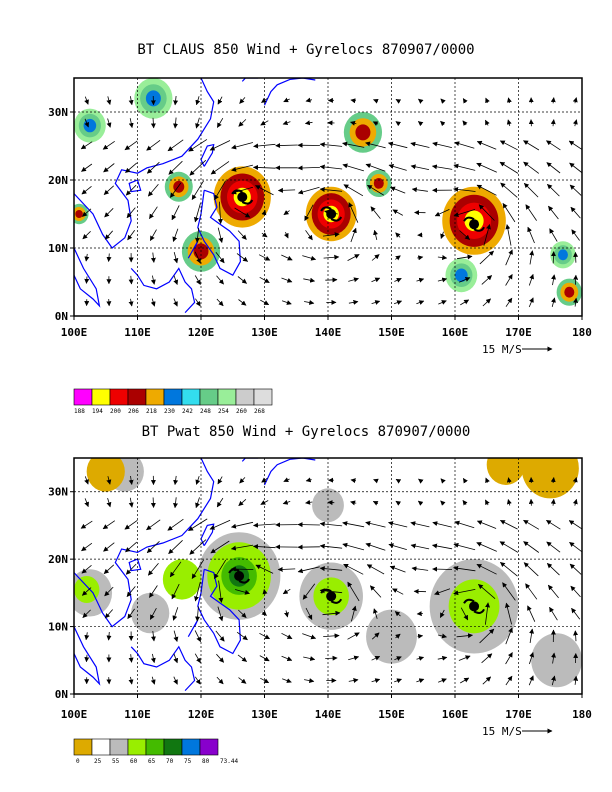 The image size is (612, 792). I want to click on x-tick-label: 170E, so click(518, 332).